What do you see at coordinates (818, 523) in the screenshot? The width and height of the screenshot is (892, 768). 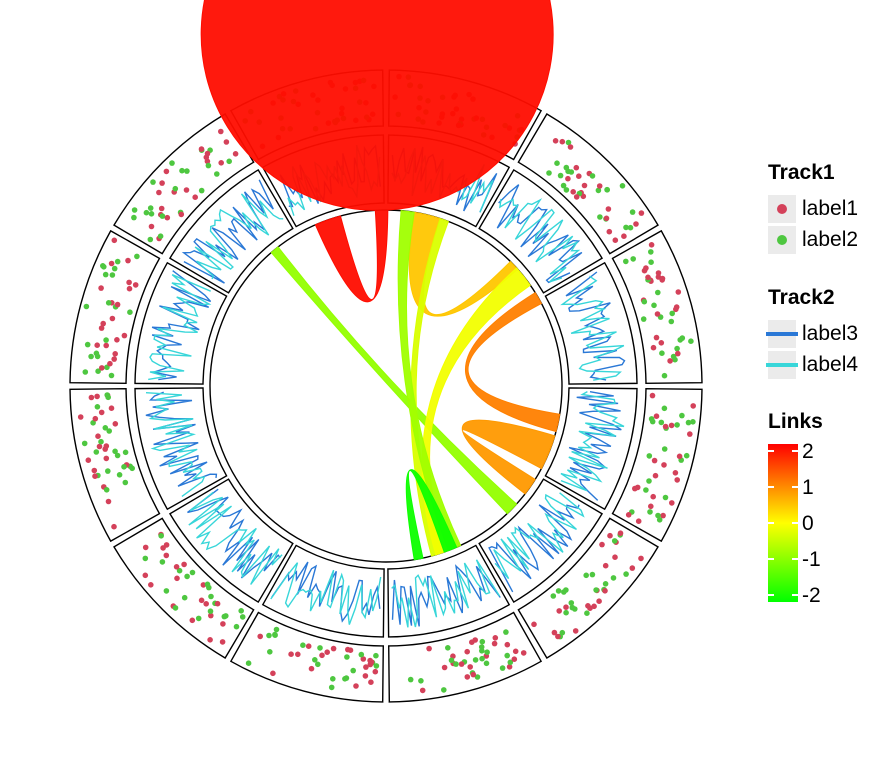 I see `colorbar-labels: 2 1 0 -1 -2` at bounding box center [818, 523].